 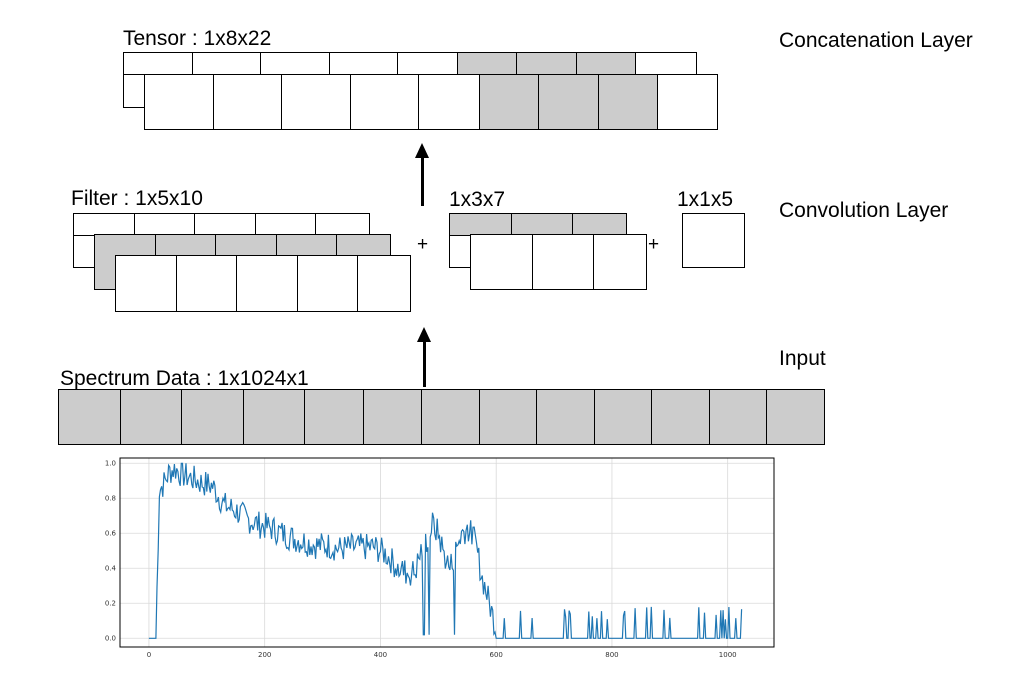 I want to click on y-tick-label: 0.0, so click(x=110, y=638).